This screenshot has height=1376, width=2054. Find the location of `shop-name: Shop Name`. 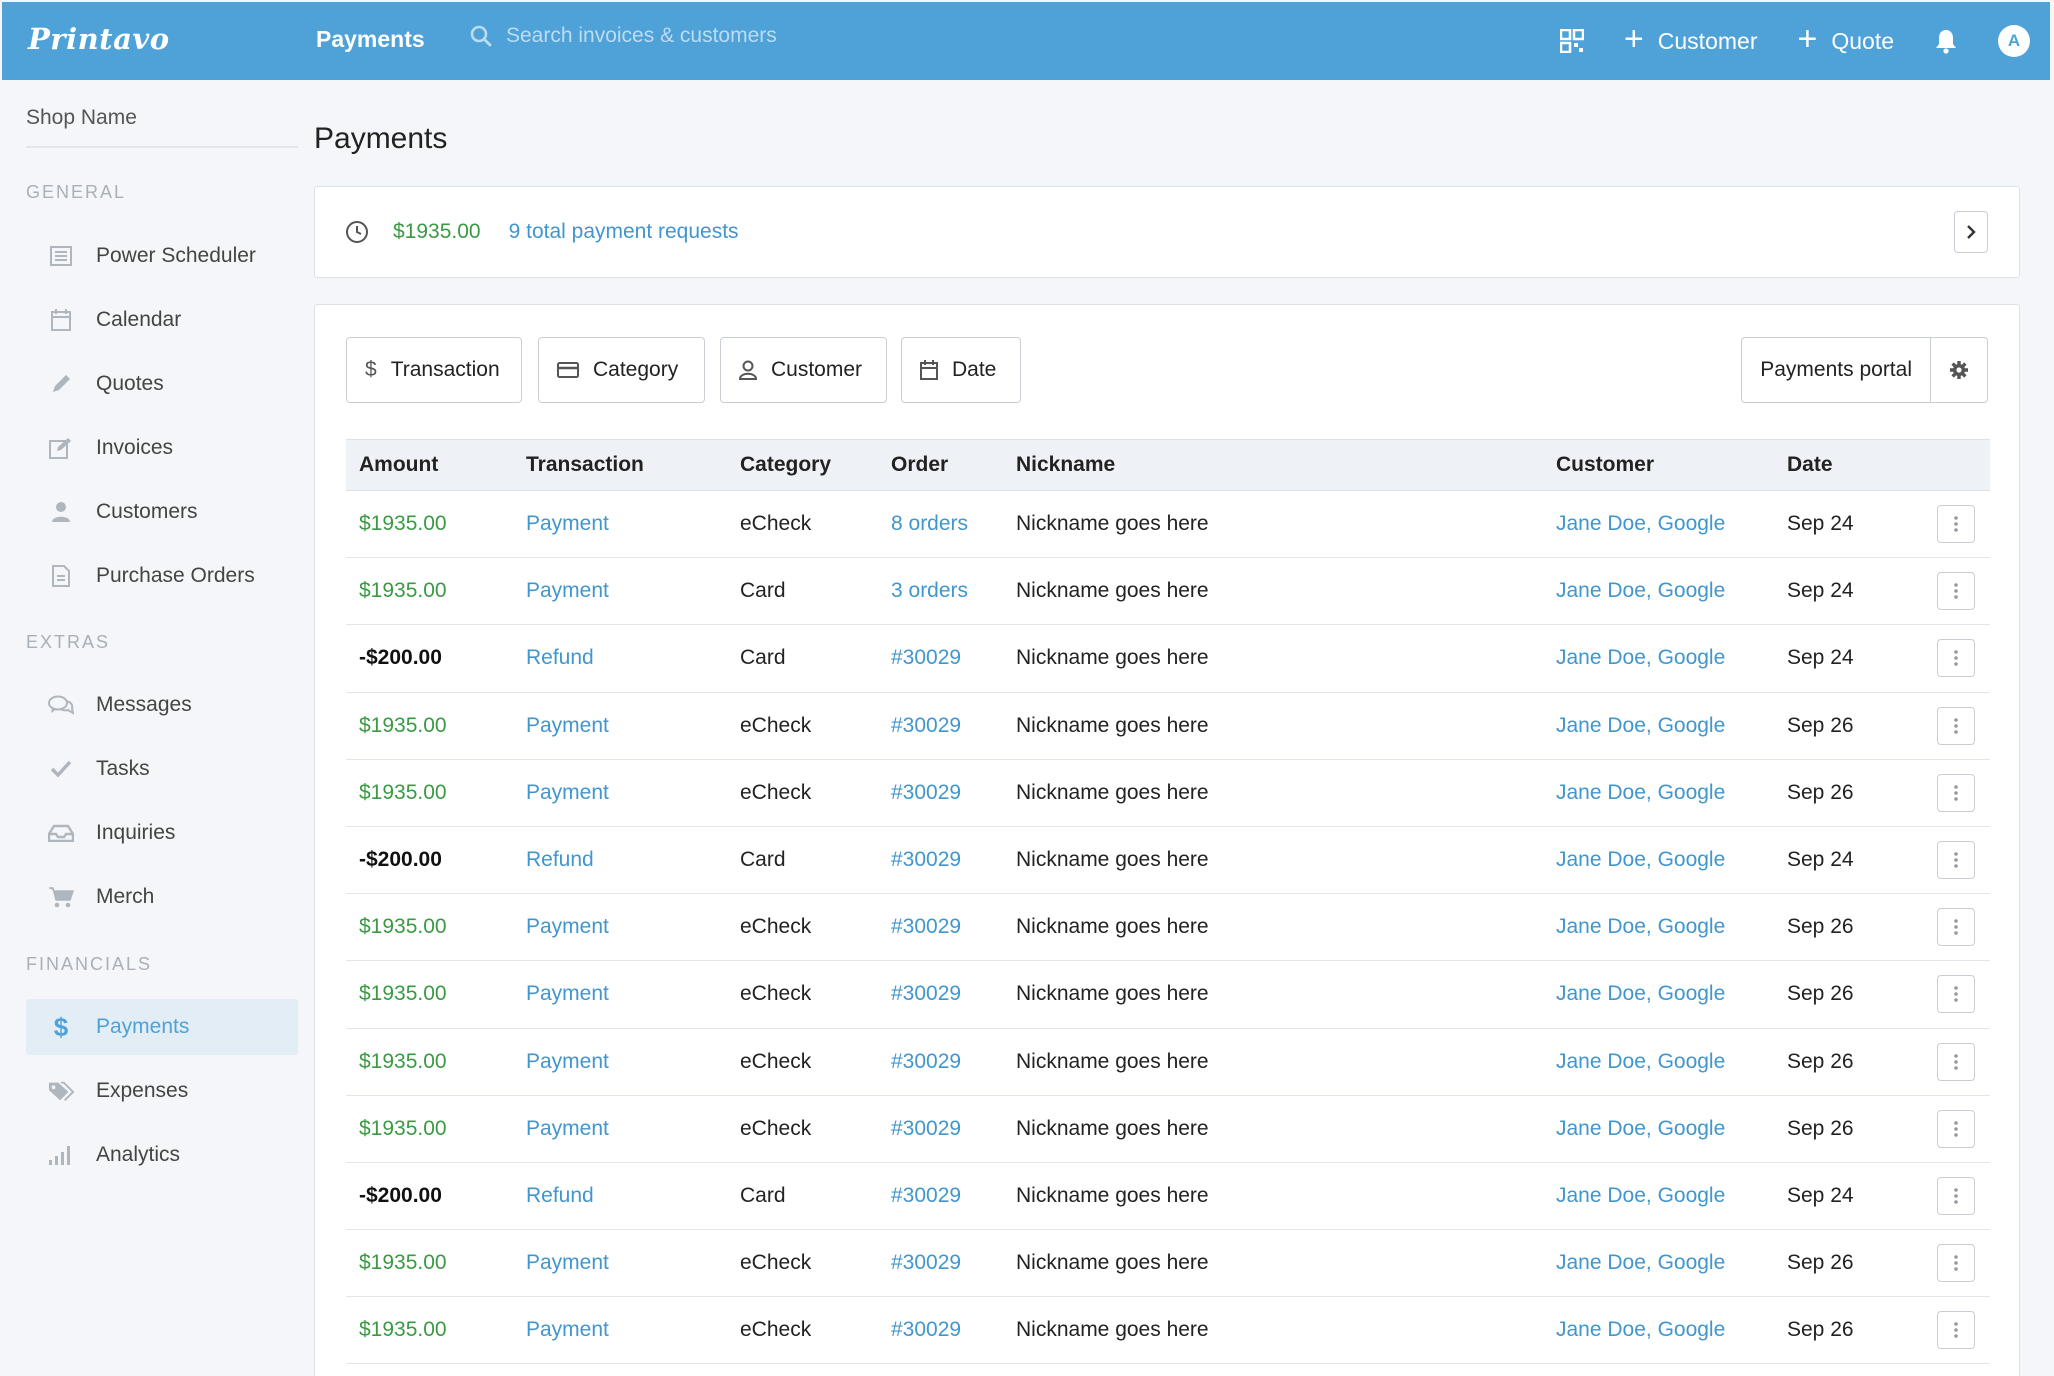

shop-name: Shop Name is located at coordinates (162, 127).